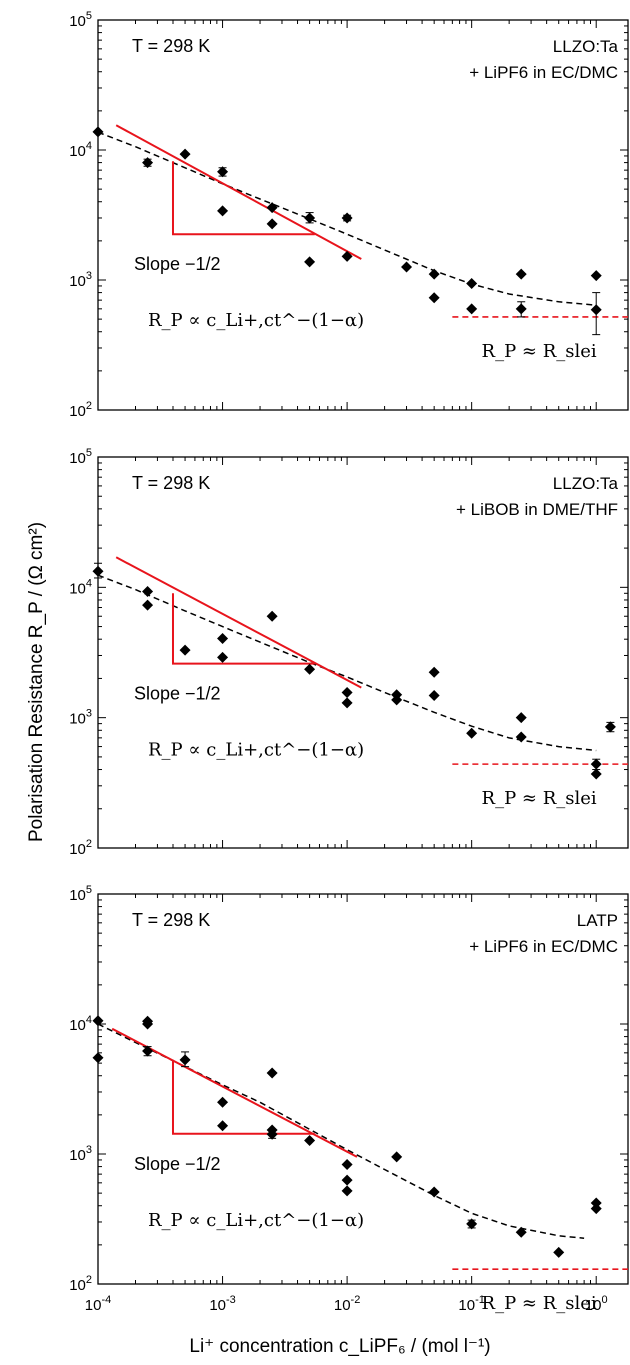 This screenshot has height=1365, width=630. I want to click on panel-title-line1: LATP, so click(597, 920).